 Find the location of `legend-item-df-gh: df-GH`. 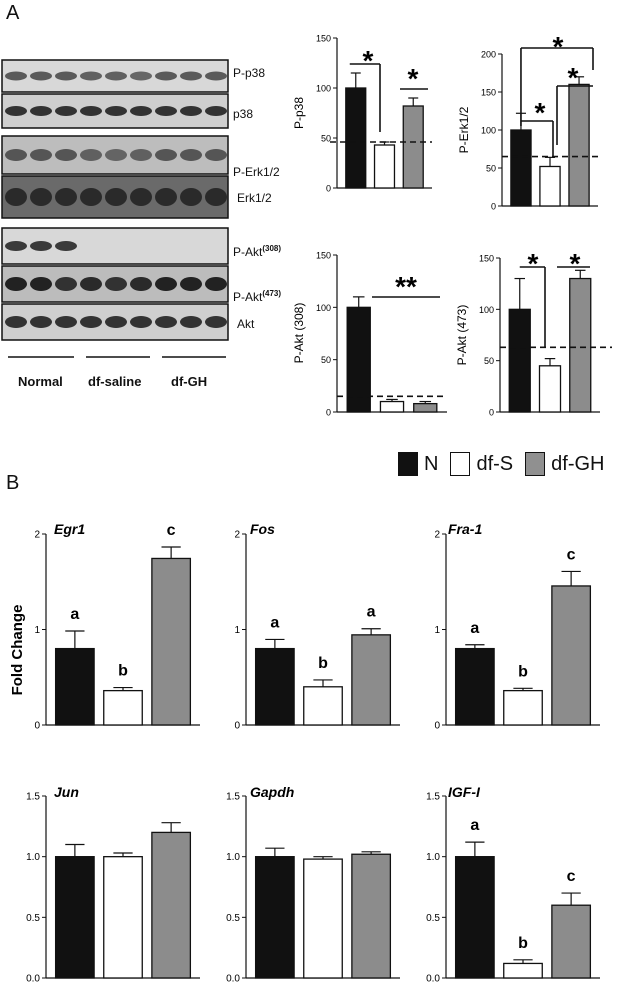

legend-item-df-gh: df-GH is located at coordinates (564, 464).